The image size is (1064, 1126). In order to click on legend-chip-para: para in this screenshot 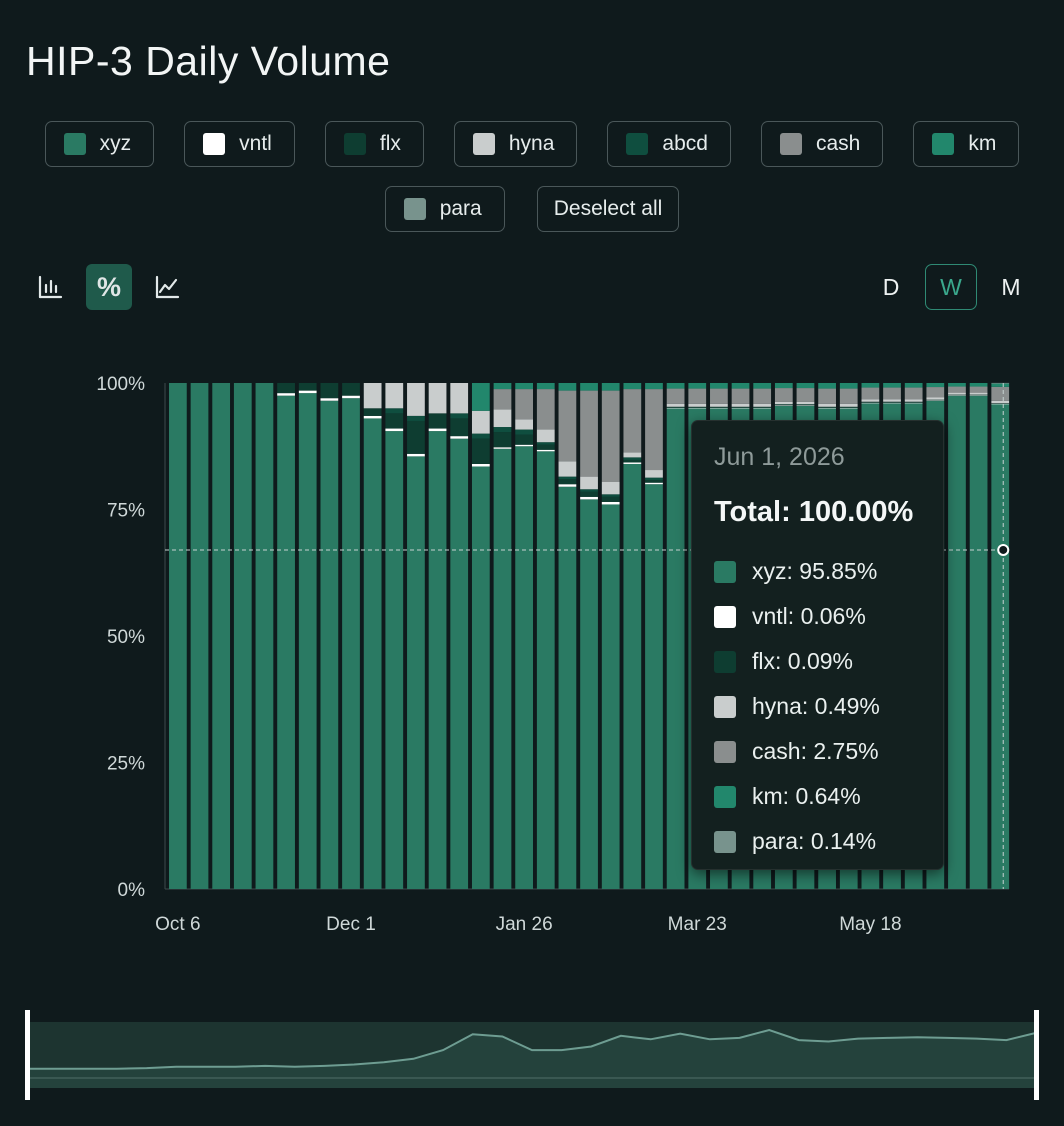, I will do `click(444, 209)`.